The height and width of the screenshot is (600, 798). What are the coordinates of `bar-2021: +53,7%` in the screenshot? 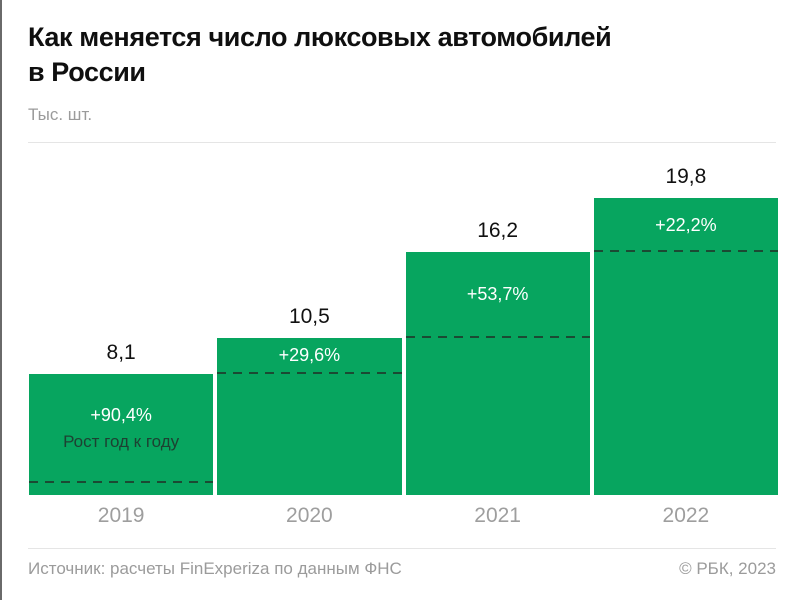 It's located at (497, 373).